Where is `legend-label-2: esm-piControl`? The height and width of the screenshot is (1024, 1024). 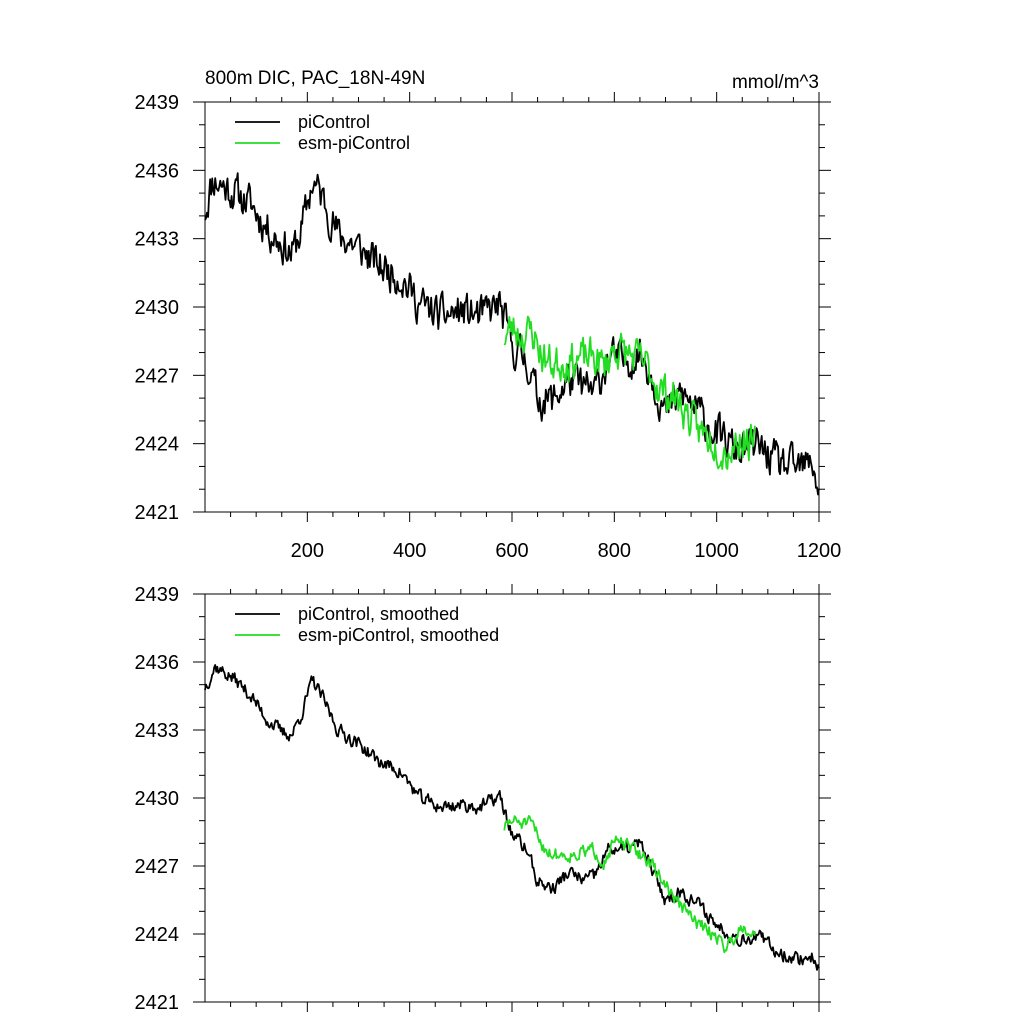
legend-label-2: esm-piControl is located at coordinates (354, 143).